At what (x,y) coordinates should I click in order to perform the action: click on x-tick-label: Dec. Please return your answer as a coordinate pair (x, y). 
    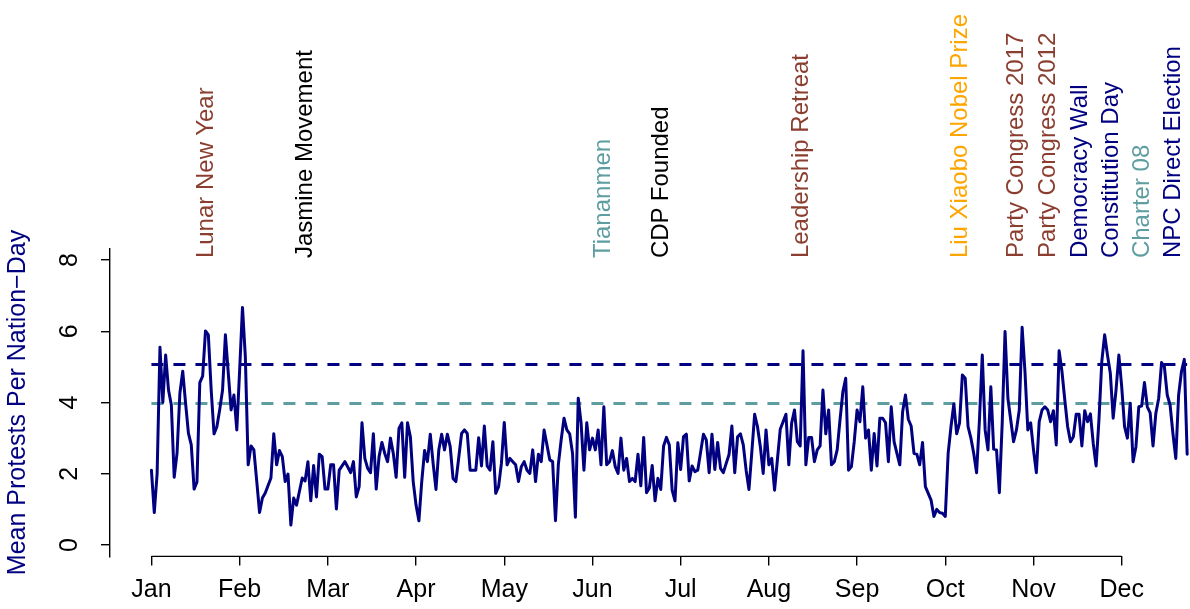
    Looking at the image, I should click on (1121, 588).